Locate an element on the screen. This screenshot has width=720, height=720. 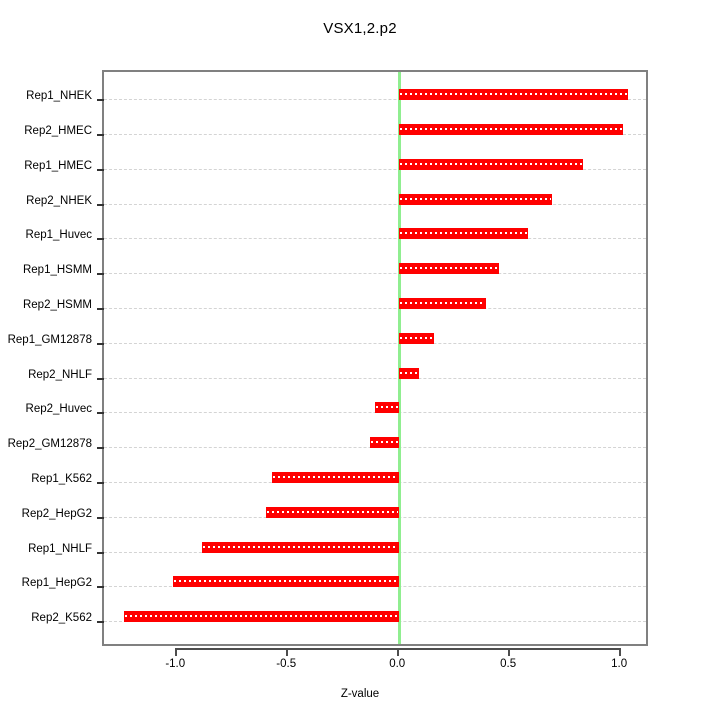
x-axis-tick-label: 1.0 is located at coordinates (619, 664).